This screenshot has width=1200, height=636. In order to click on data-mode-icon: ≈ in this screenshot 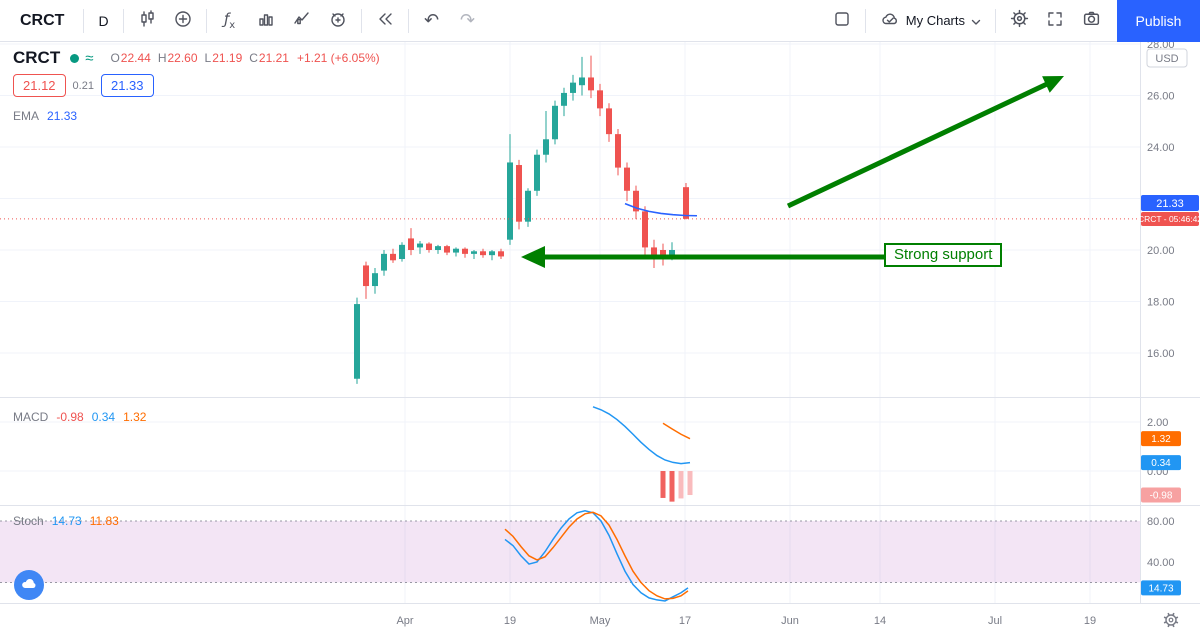, I will do `click(89, 58)`.